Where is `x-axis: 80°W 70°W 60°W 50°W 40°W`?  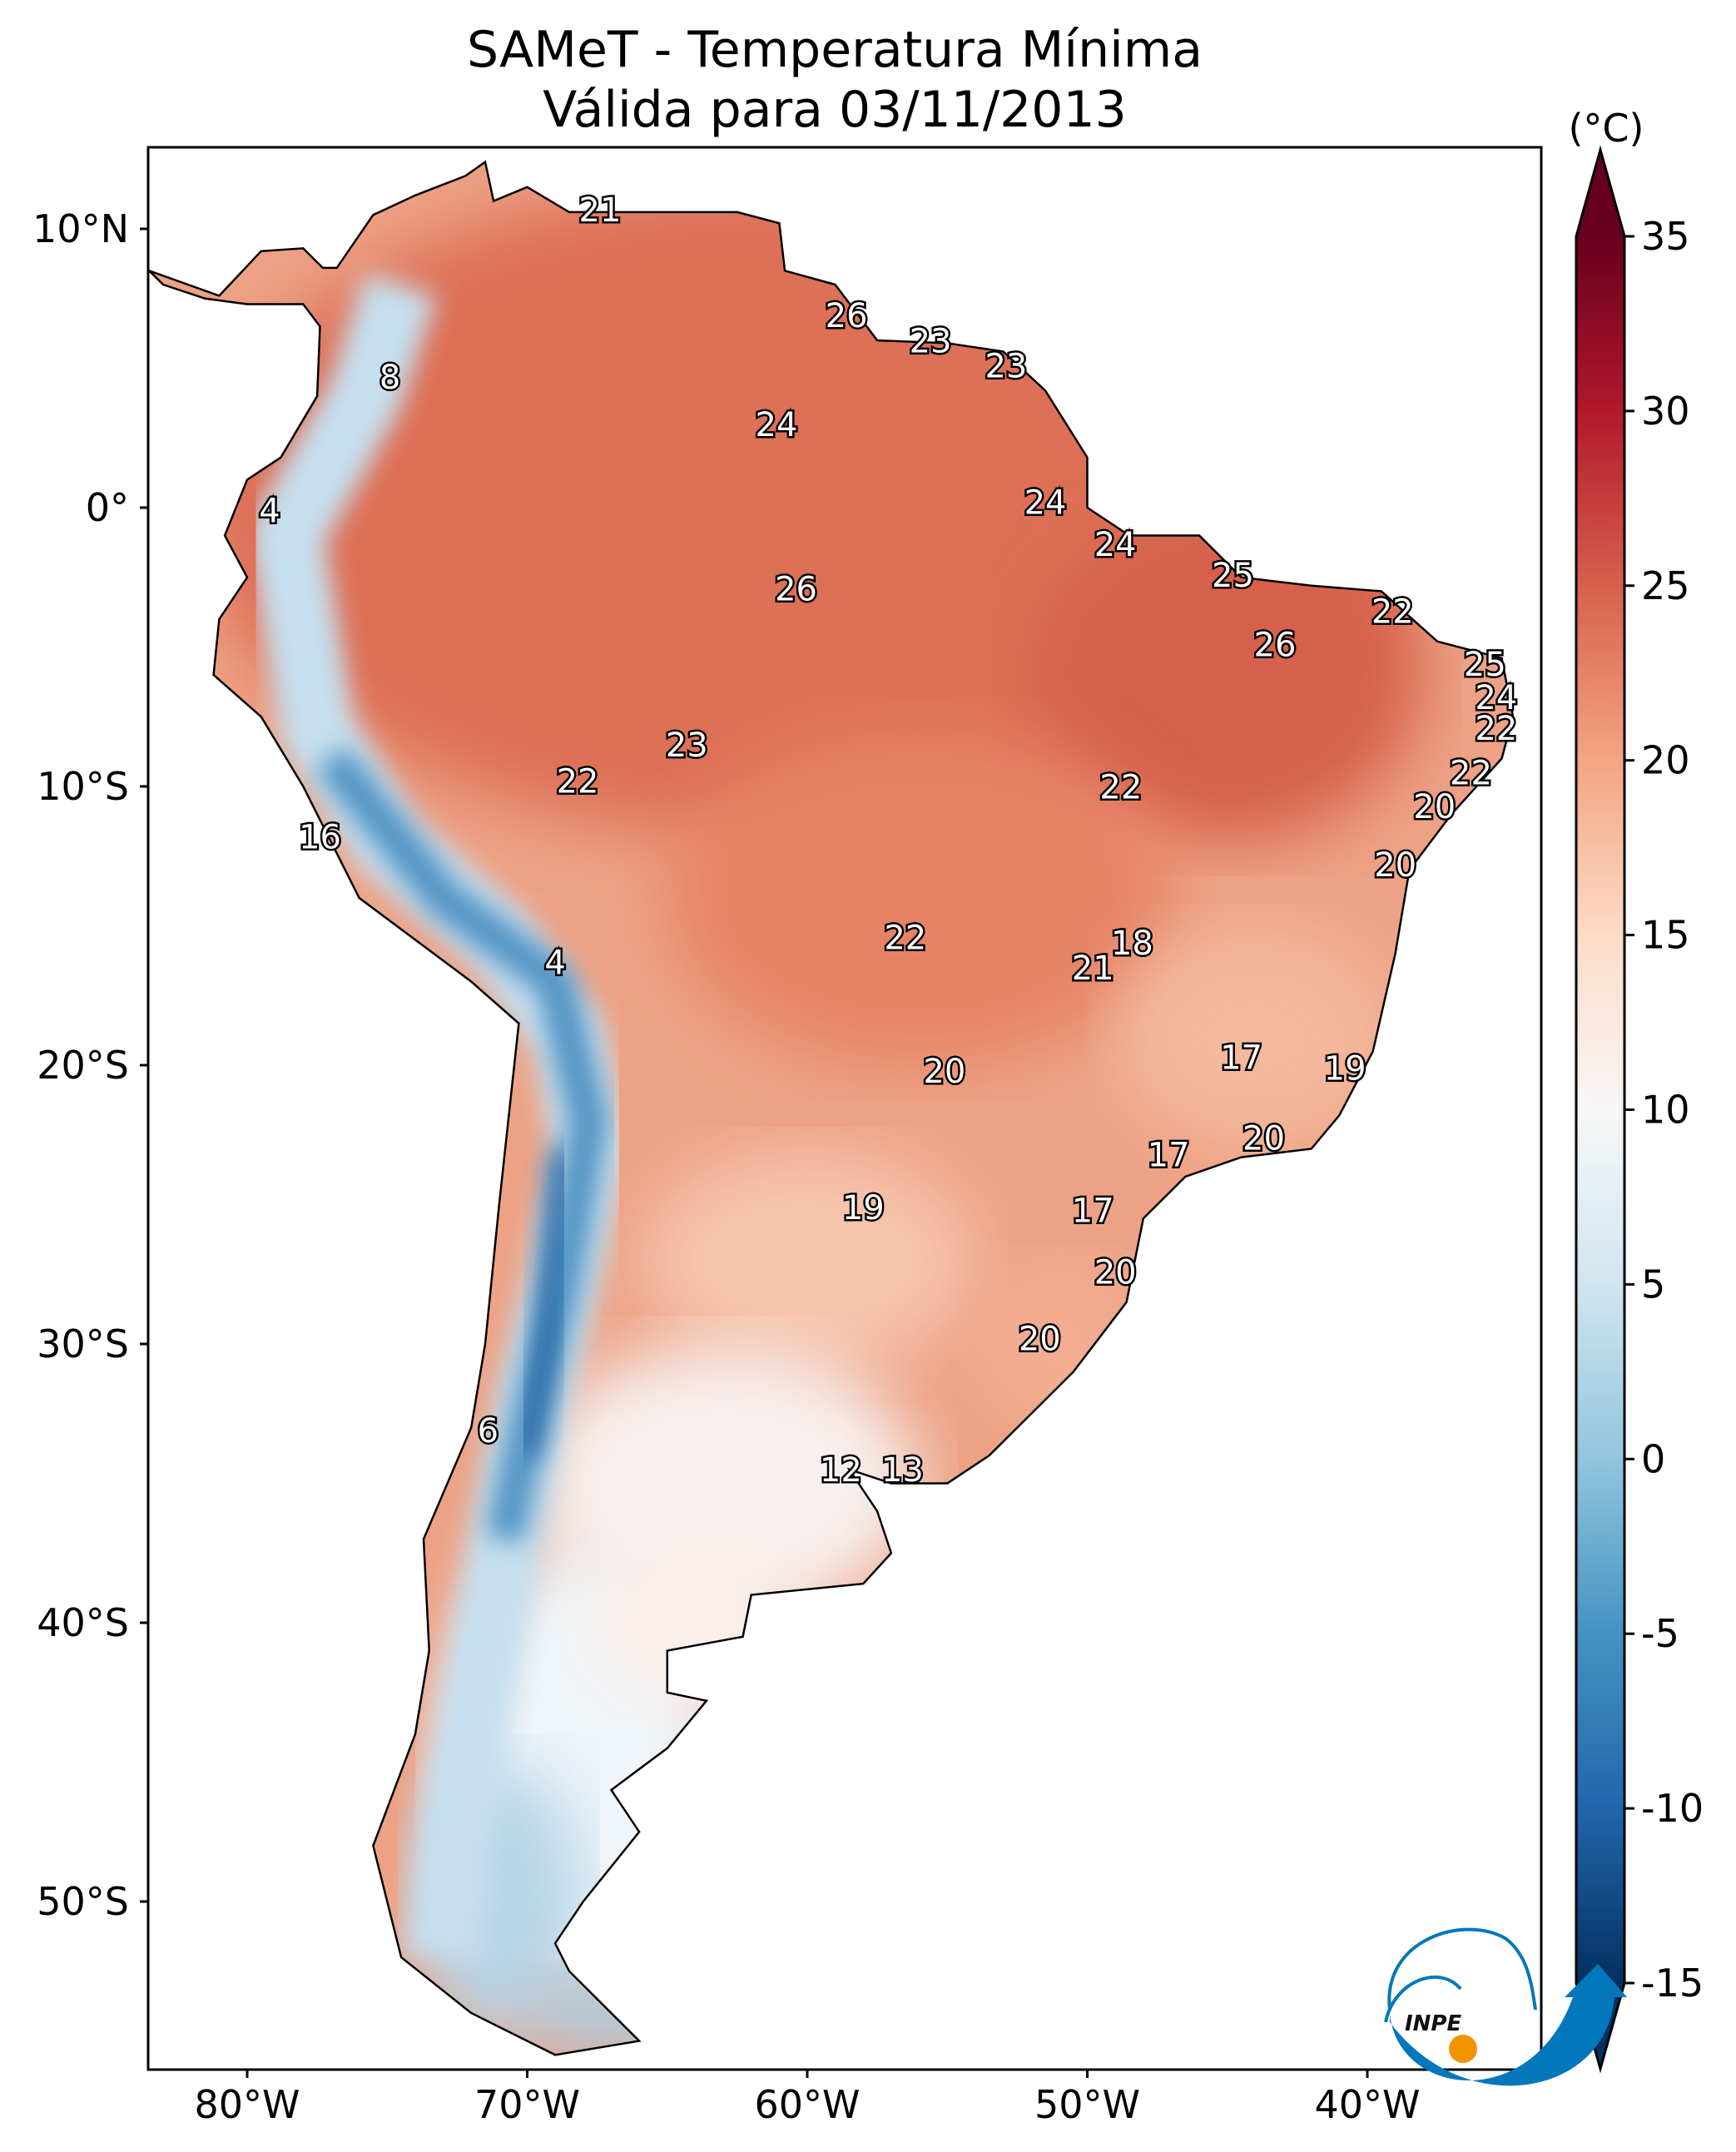
x-axis: 80°W 70°W 60°W 50°W 40°W is located at coordinates (808, 2098).